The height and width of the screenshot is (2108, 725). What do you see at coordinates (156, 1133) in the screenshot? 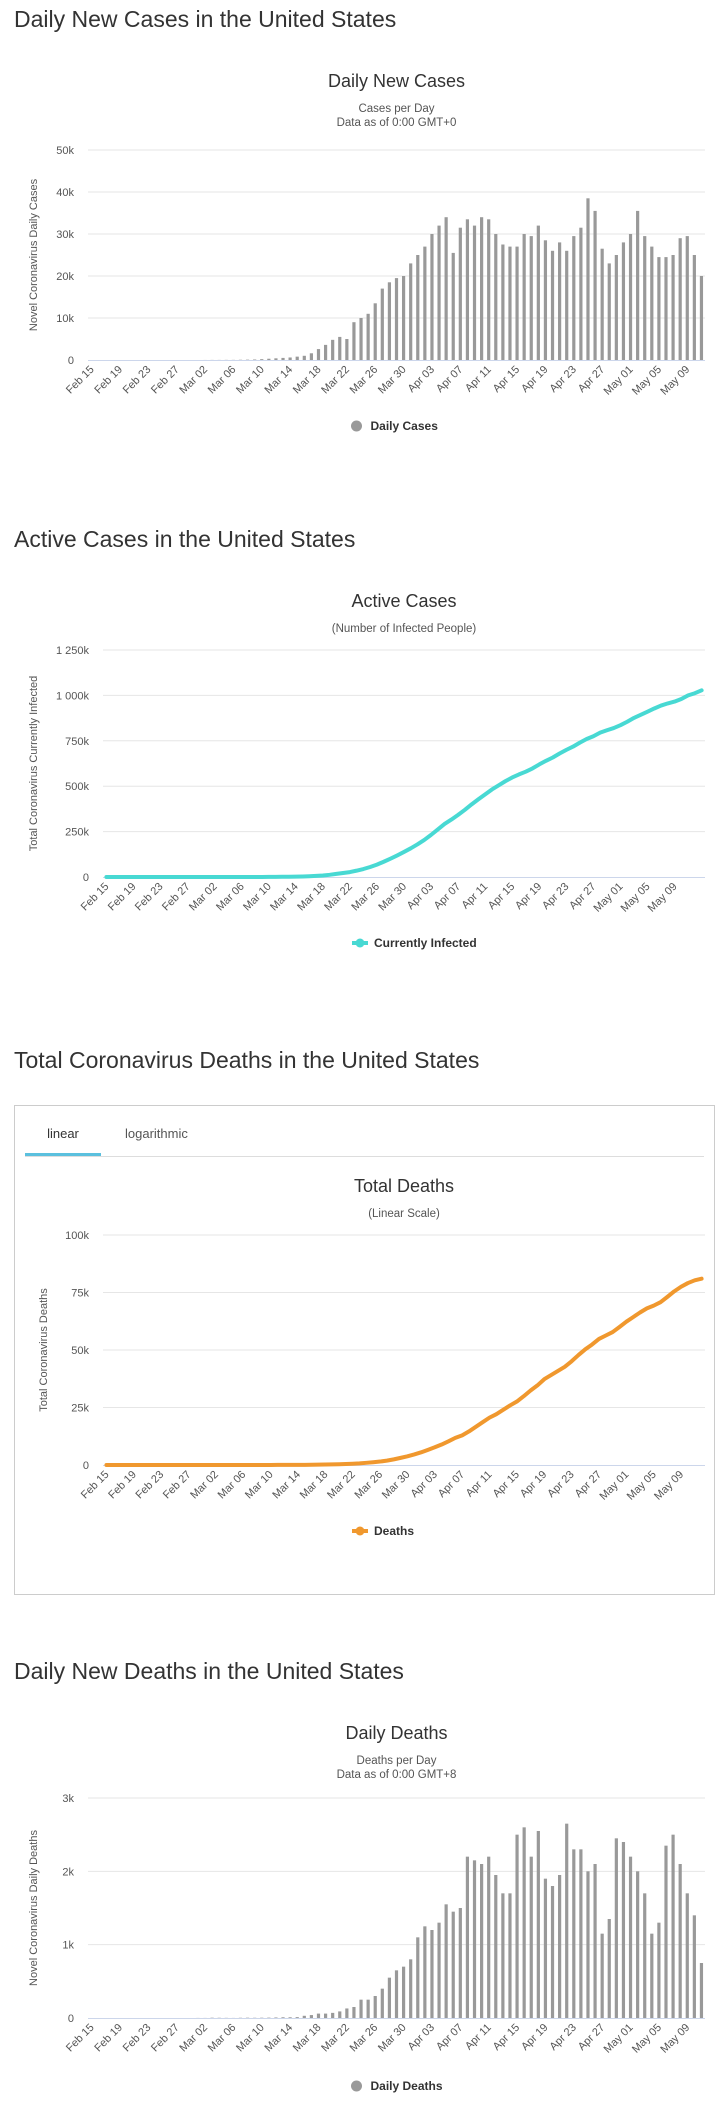
I see `tab-logarithmic: logarithmic` at bounding box center [156, 1133].